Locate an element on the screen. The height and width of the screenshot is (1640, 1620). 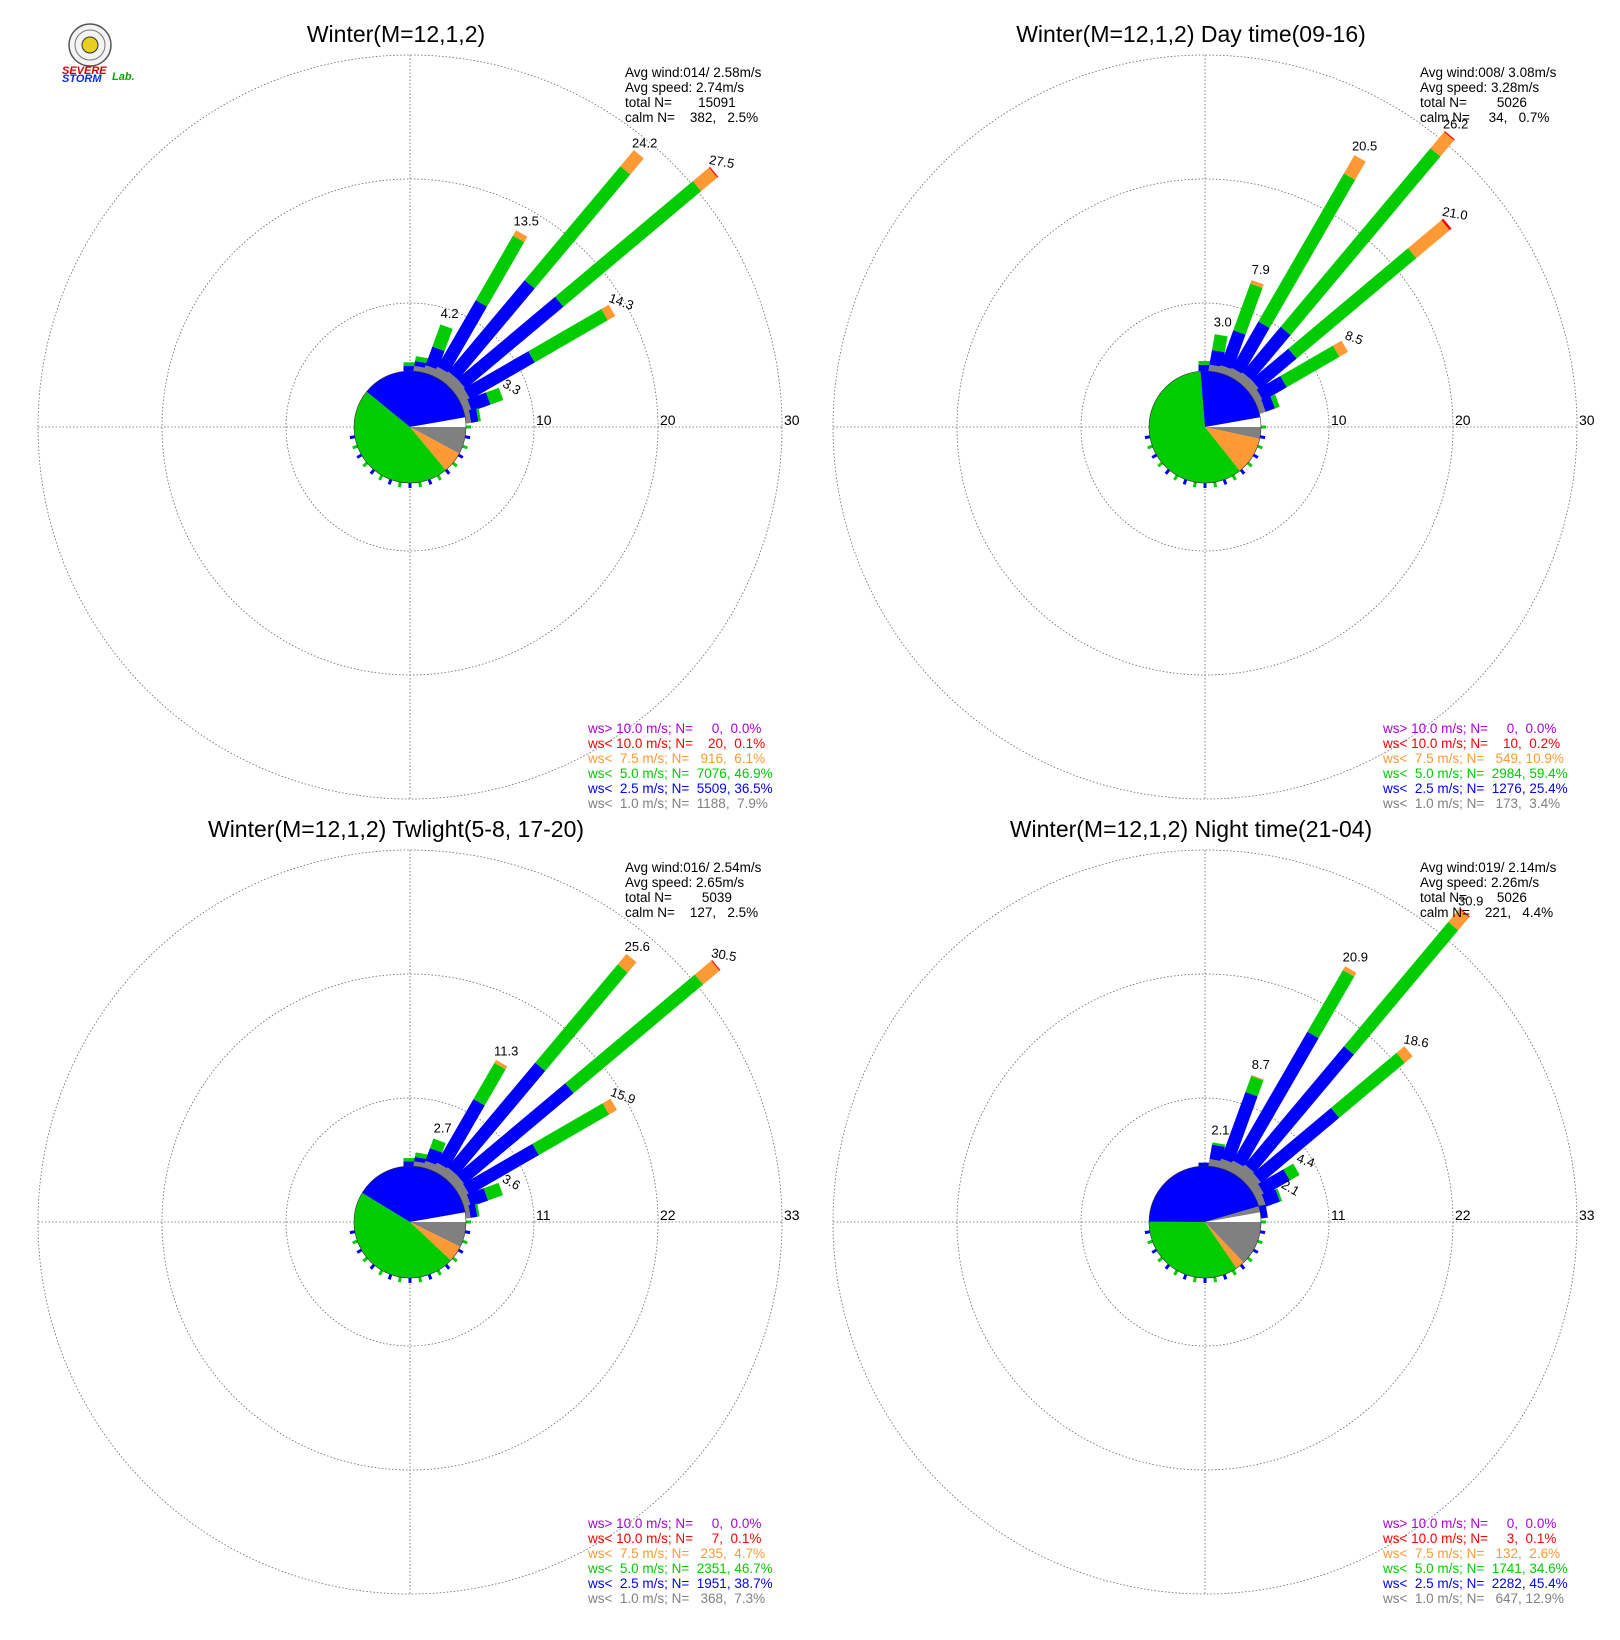
bar-value-label: 20.5 is located at coordinates (1364, 146).